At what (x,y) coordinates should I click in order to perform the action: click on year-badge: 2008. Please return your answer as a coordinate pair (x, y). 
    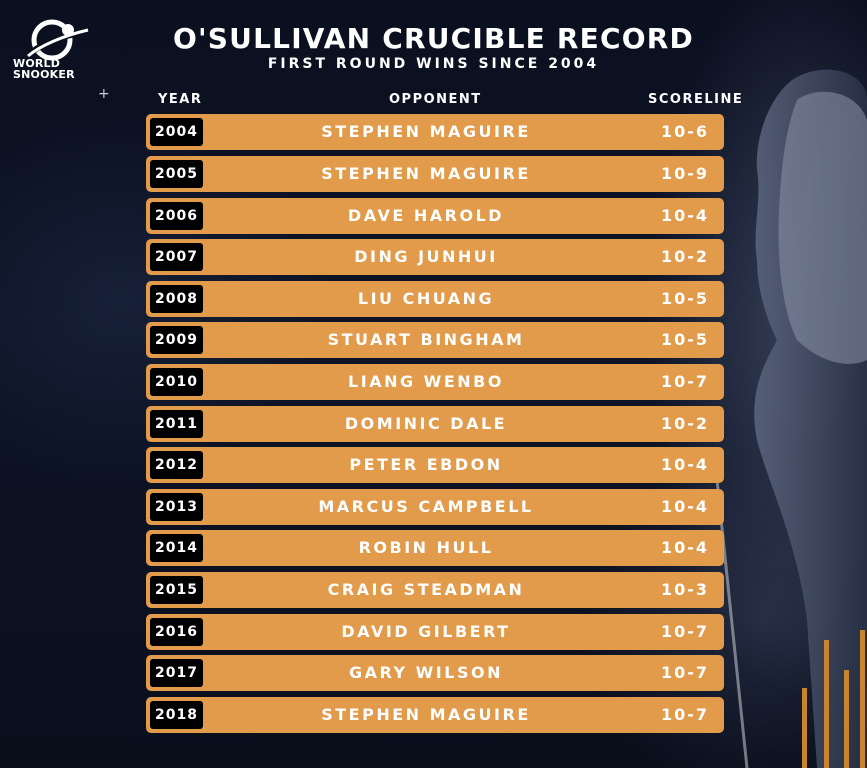
    Looking at the image, I should click on (176, 299).